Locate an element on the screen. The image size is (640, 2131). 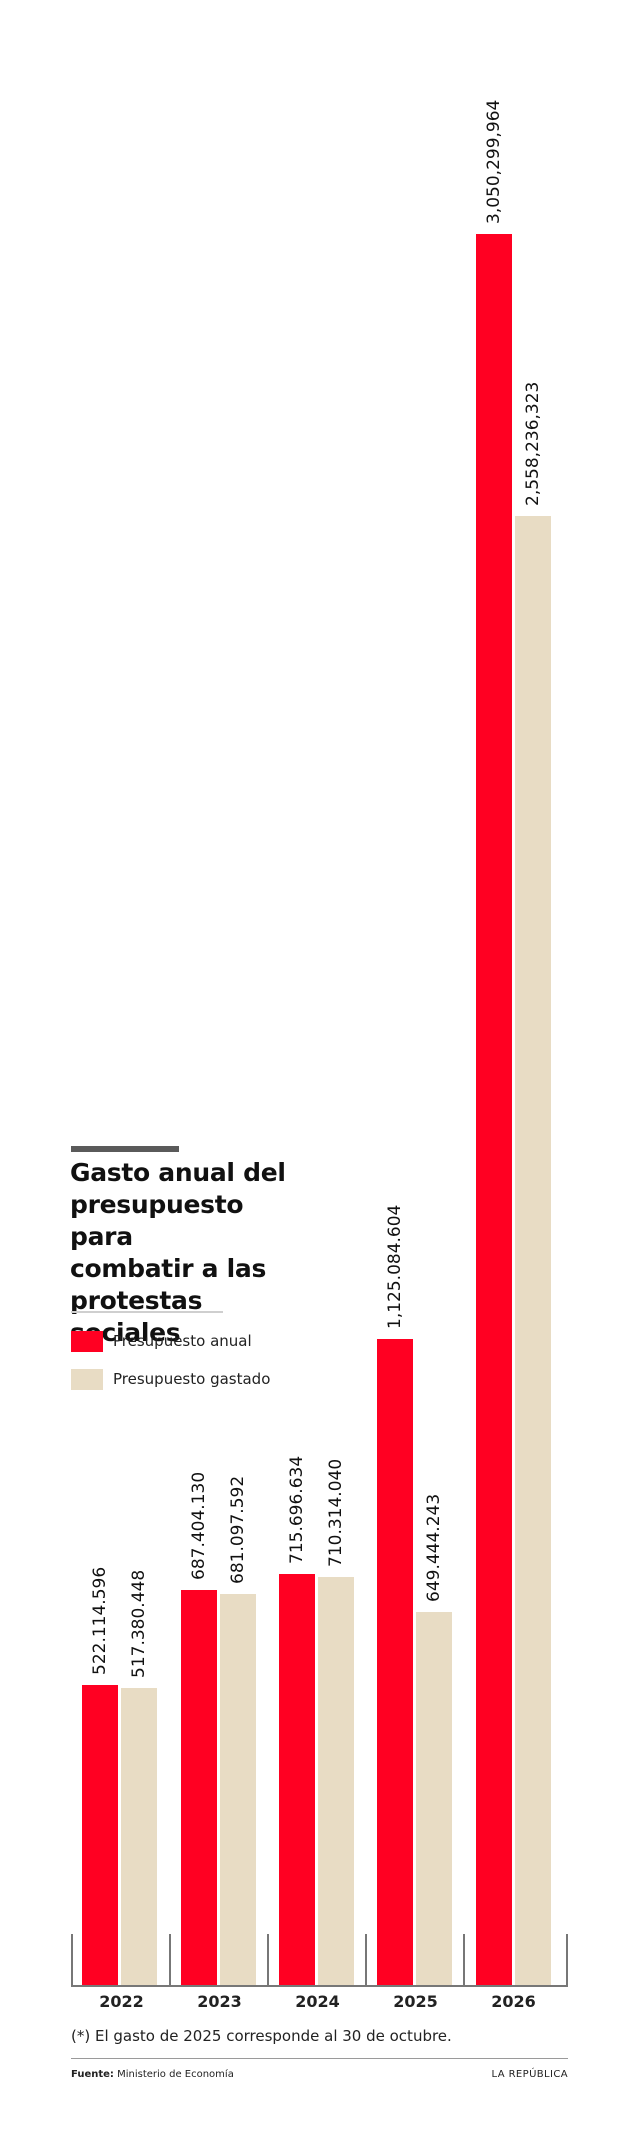
source-value: Ministerio de Economía is located at coordinates (175, 2074).